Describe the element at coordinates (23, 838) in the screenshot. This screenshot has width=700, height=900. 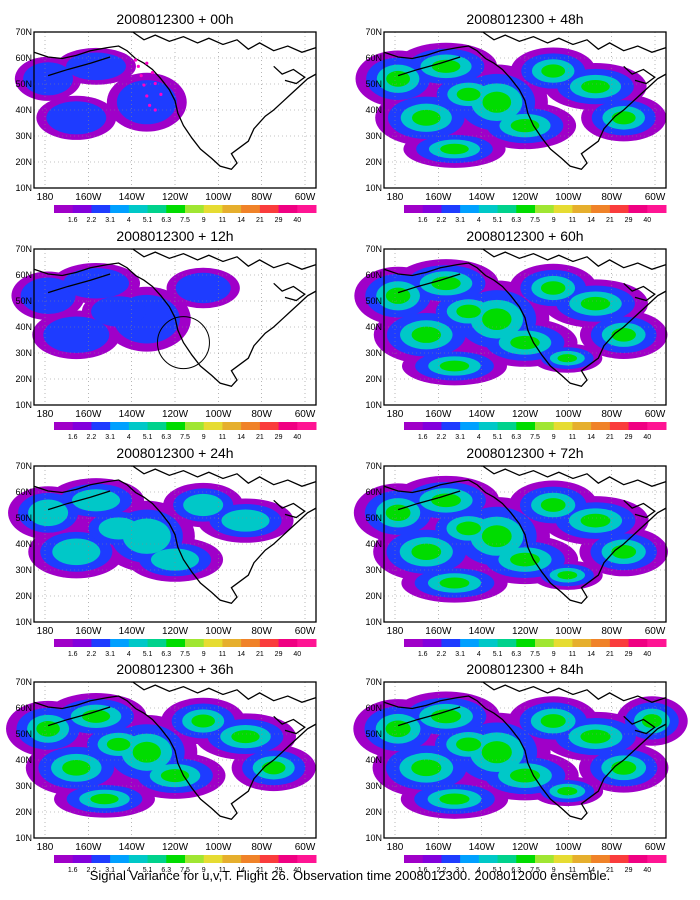
I see `lat-tick-label: 10N` at that location.